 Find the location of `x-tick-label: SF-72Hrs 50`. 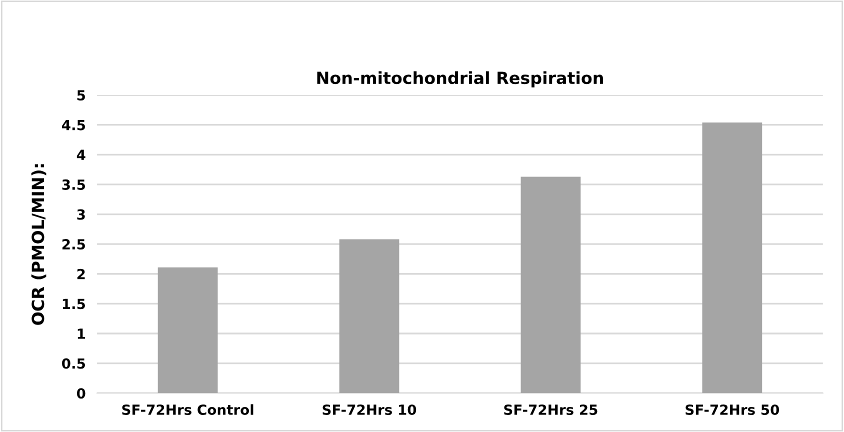

x-tick-label: SF-72Hrs 50 is located at coordinates (733, 409).